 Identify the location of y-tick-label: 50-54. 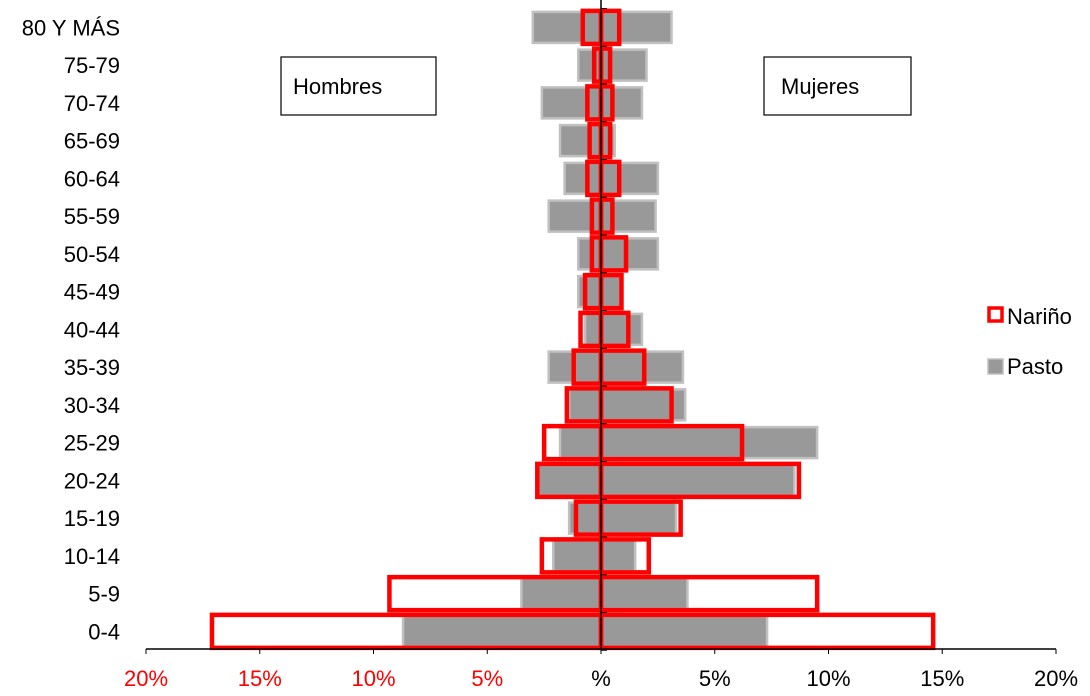
(92, 254).